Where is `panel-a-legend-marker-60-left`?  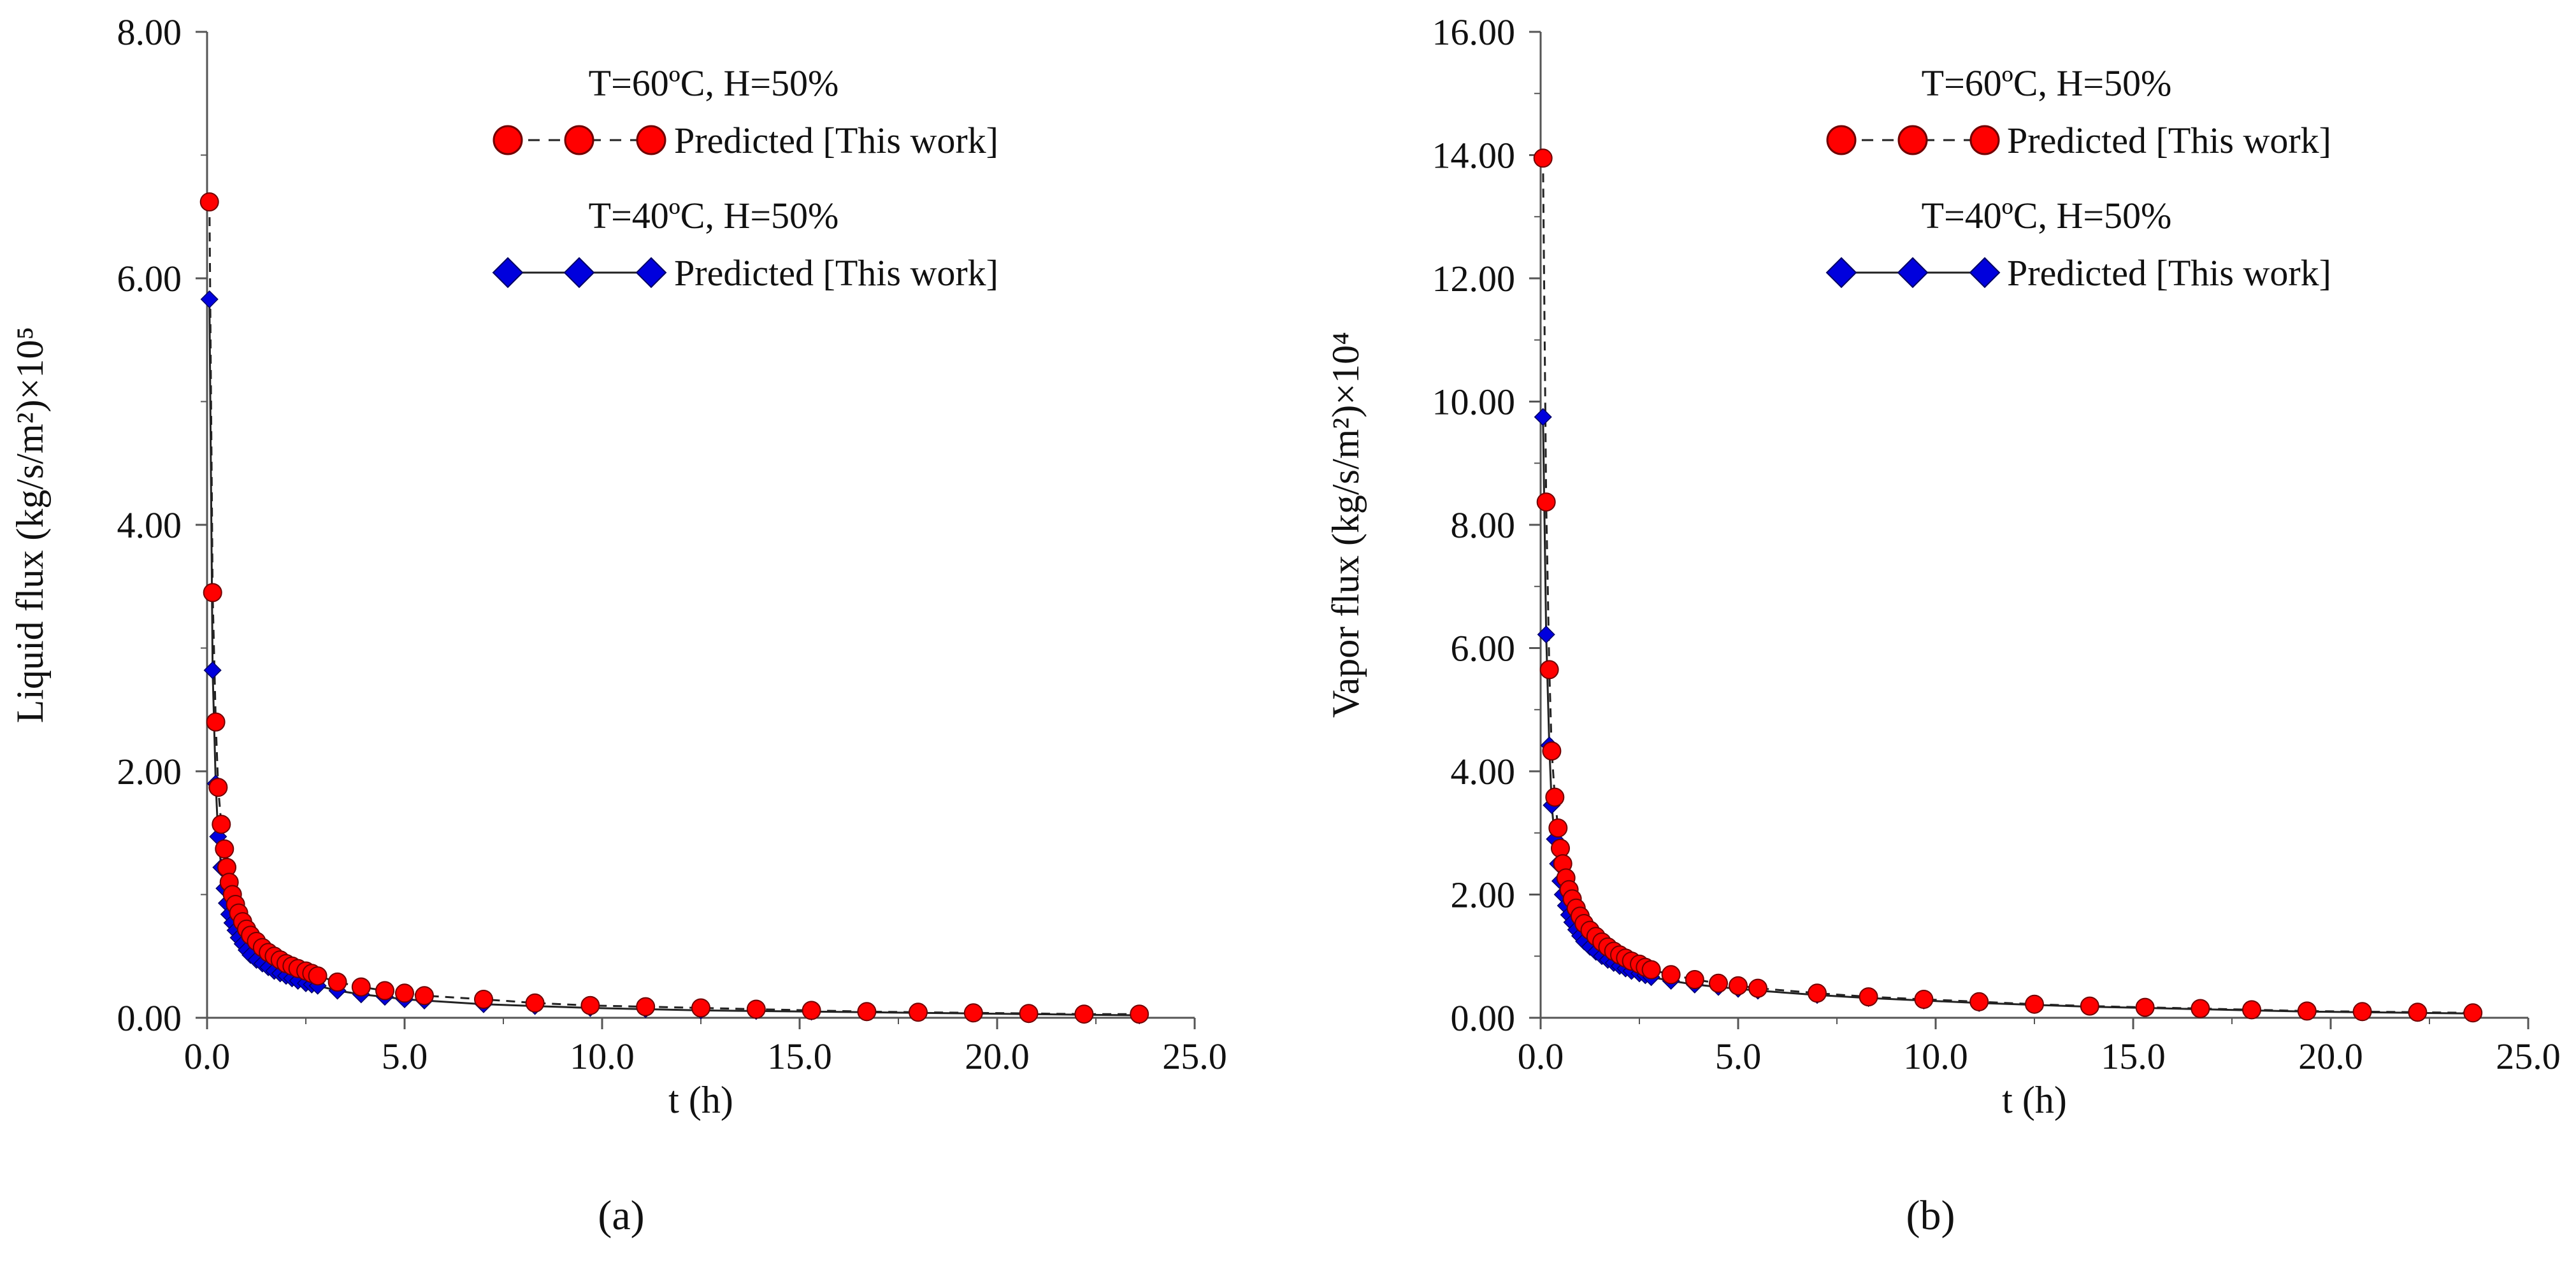 panel-a-legend-marker-60-left is located at coordinates (508, 140).